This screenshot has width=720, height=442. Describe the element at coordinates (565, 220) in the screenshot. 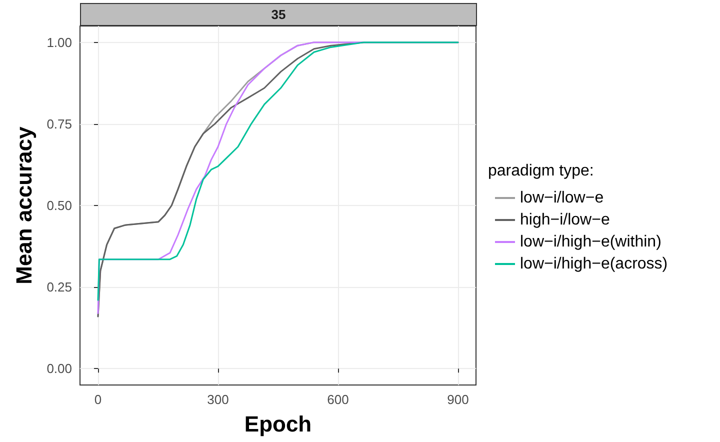

I see `legend-label: high−i/low−e` at that location.